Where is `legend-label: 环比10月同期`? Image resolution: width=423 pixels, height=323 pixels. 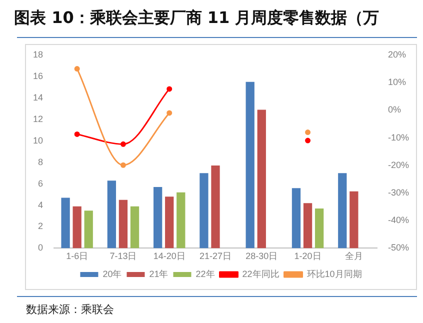 legend-label: 环比10月同期 is located at coordinates (334, 273).